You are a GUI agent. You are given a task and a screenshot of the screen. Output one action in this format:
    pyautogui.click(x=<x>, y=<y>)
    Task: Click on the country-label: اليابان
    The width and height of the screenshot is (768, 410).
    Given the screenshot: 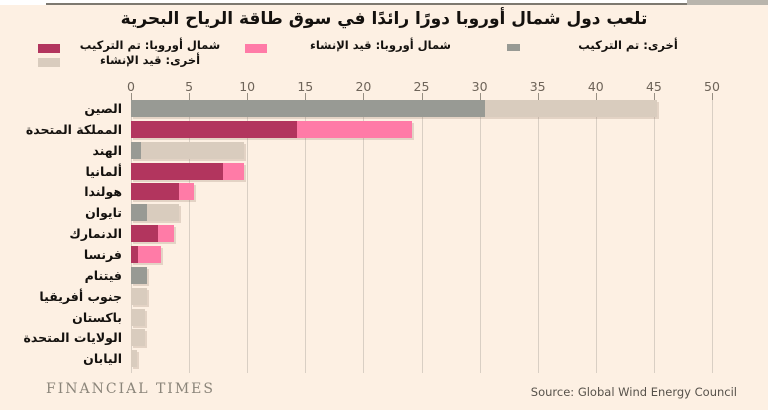 What is the action you would take?
    pyautogui.click(x=102, y=359)
    